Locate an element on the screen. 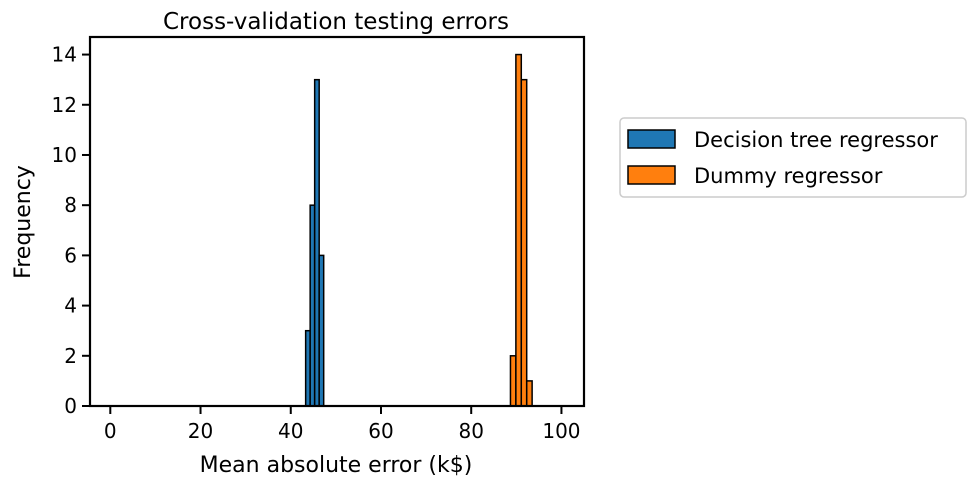 The width and height of the screenshot is (977, 487). x-tick-label: 40 is located at coordinates (290, 431).